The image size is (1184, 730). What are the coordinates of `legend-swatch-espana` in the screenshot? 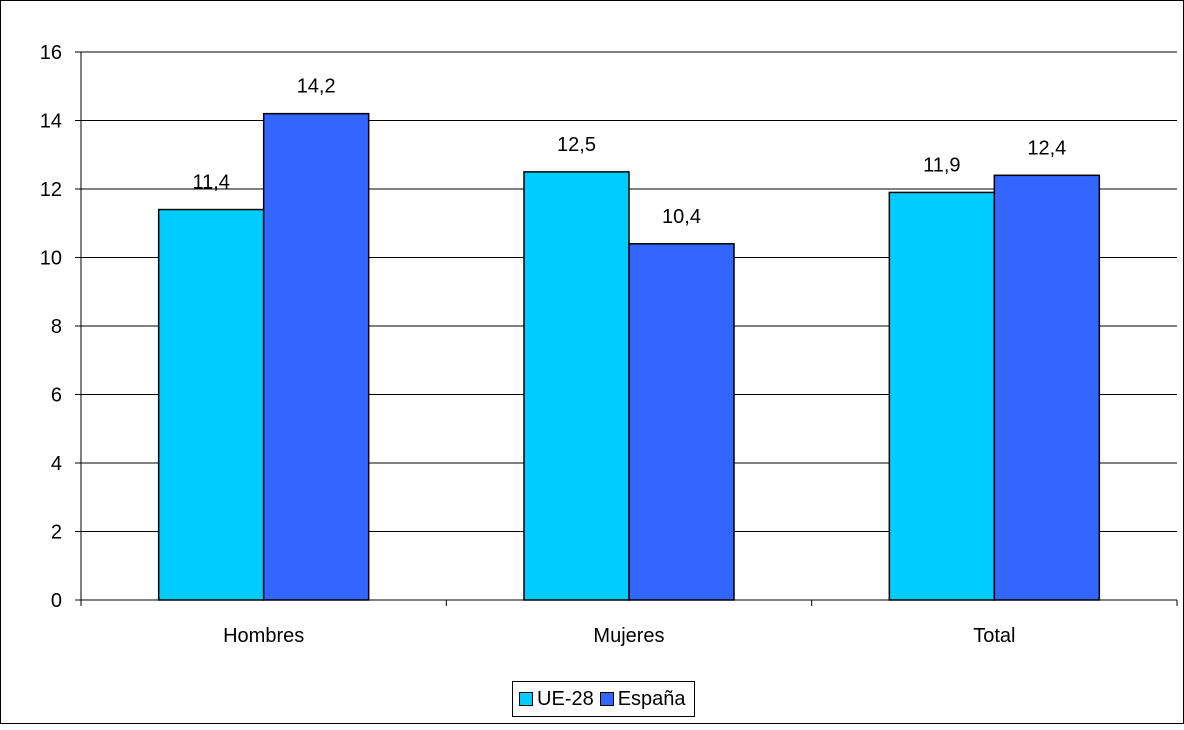 It's located at (606, 699).